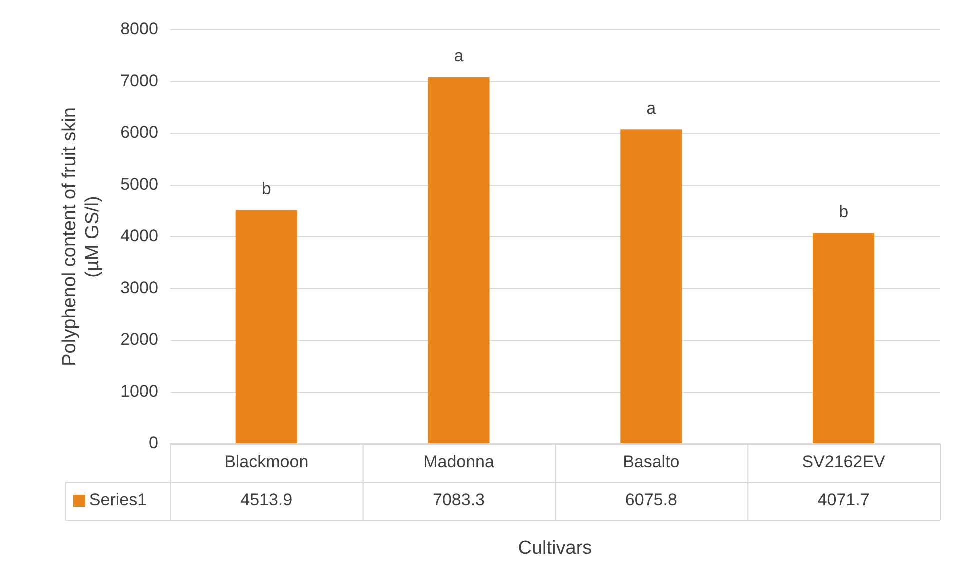 The image size is (954, 580). Describe the element at coordinates (139, 236) in the screenshot. I see `y-tick-label: 4000` at that location.